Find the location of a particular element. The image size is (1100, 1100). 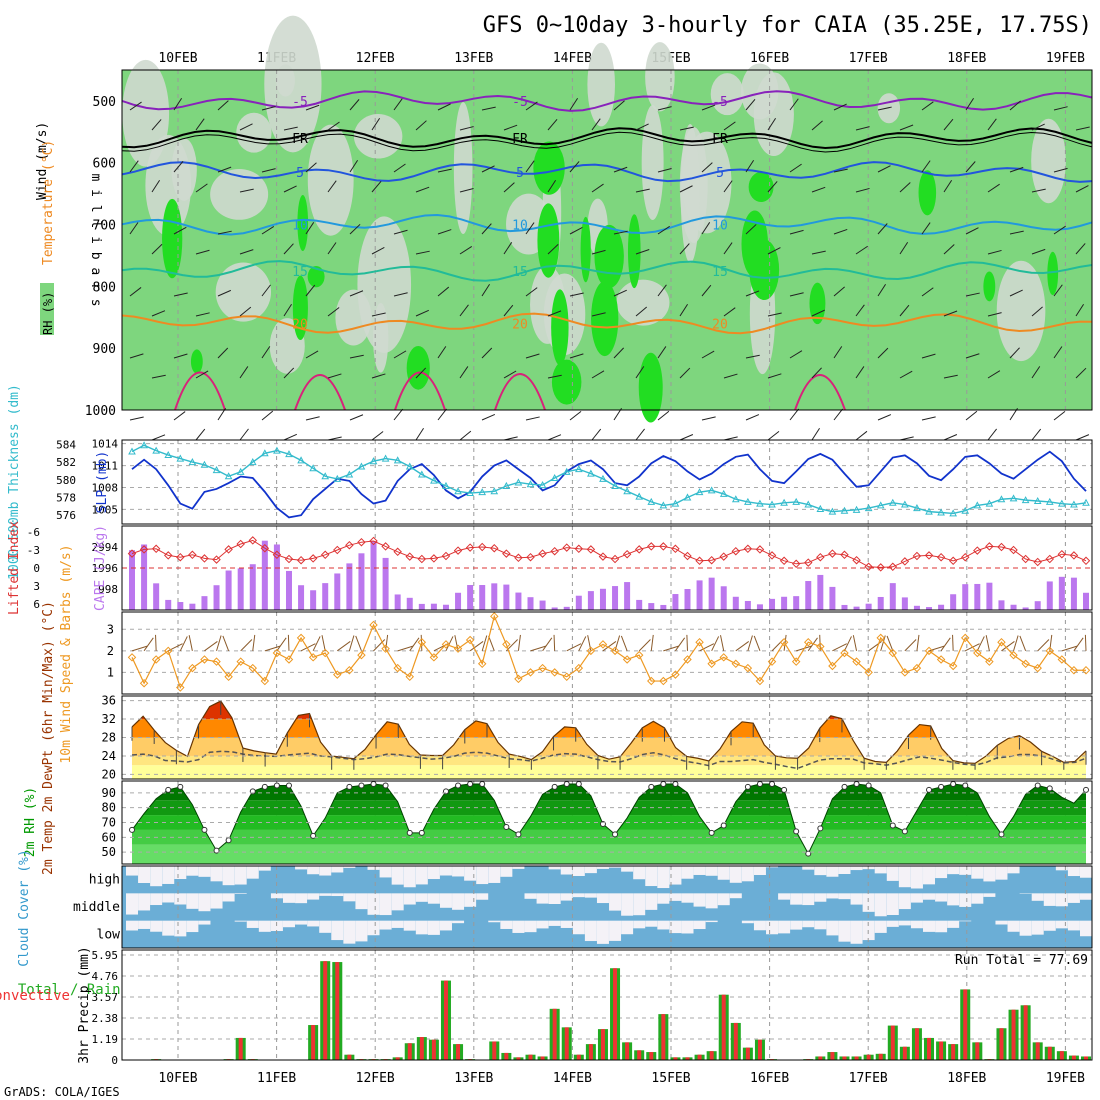

rh-low-area is located at coordinates (243, 292).